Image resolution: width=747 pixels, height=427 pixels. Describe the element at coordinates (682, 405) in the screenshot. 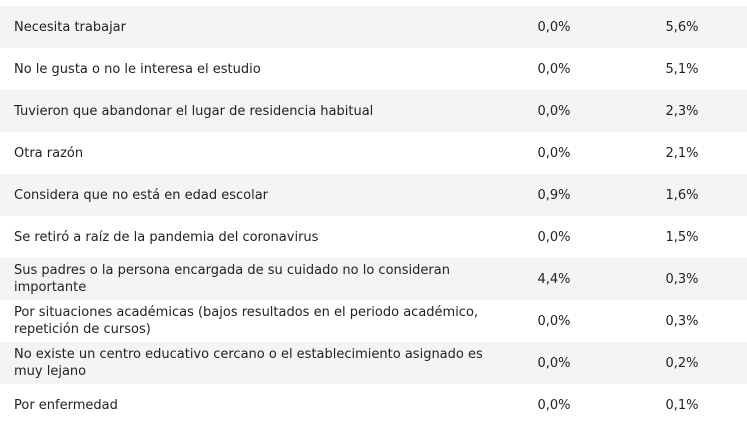

I see `row-value-2: 0,1%` at that location.